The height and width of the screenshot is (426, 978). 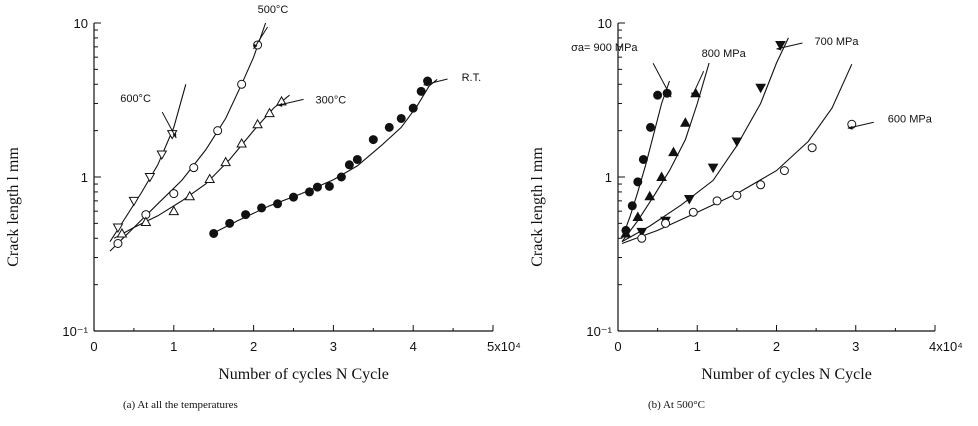 I want to click on series-1: 800 MPa, so click(x=683, y=145).